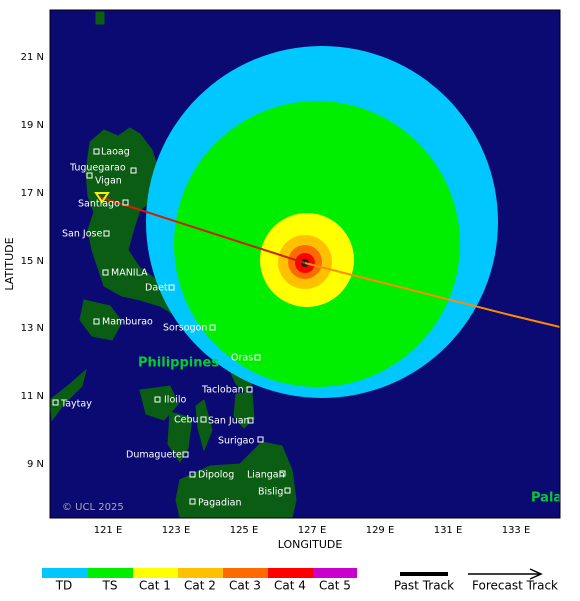 The image size is (580, 601). Describe the element at coordinates (32, 125) in the screenshot. I see `lat-tick-label: 19 N` at that location.